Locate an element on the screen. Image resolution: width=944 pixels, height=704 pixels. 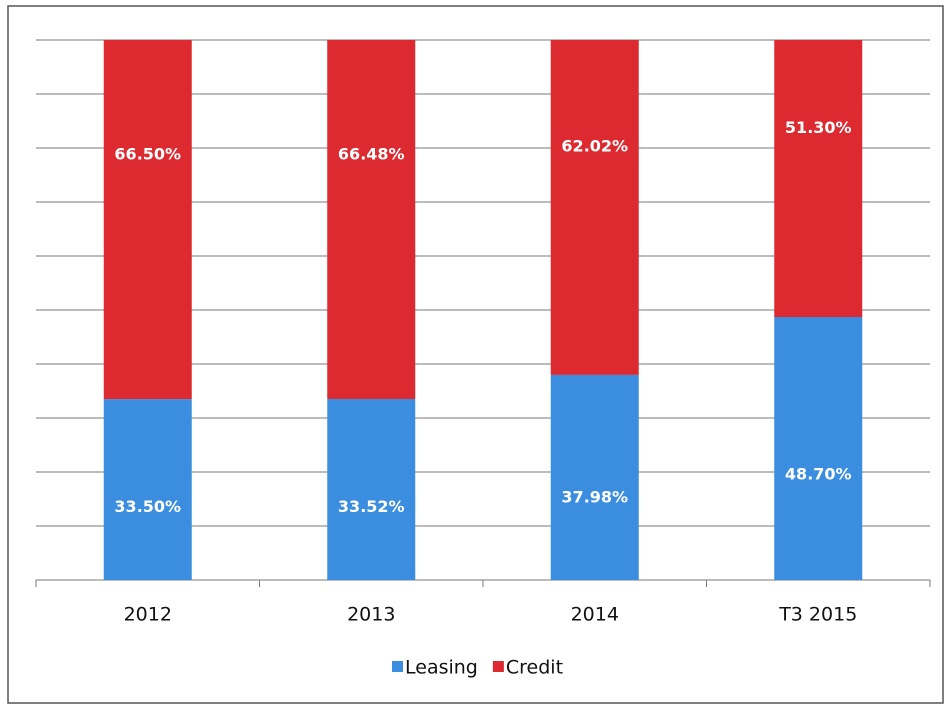
value-label: 62.02% is located at coordinates (594, 146).